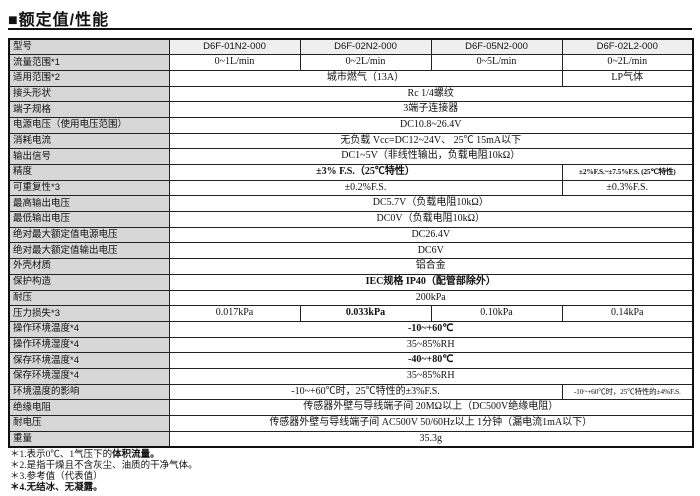 The width and height of the screenshot is (700, 496). Describe the element at coordinates (431, 360) in the screenshot. I see `spec-cell: -40~+80℃` at that location.